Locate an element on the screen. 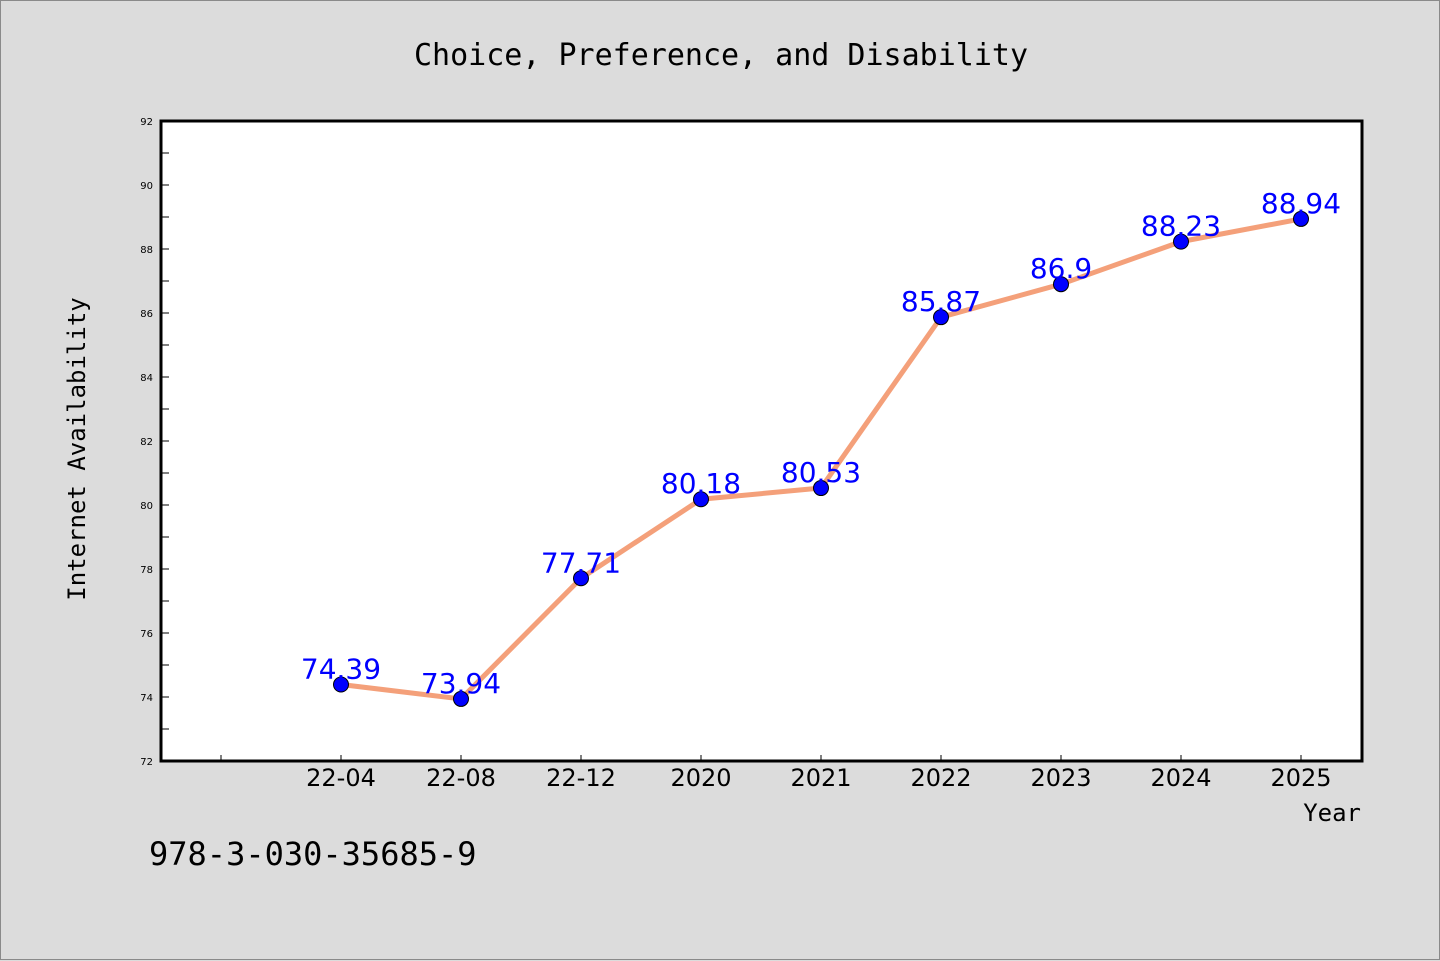  y-tick-label: 90 is located at coordinates (146, 186).